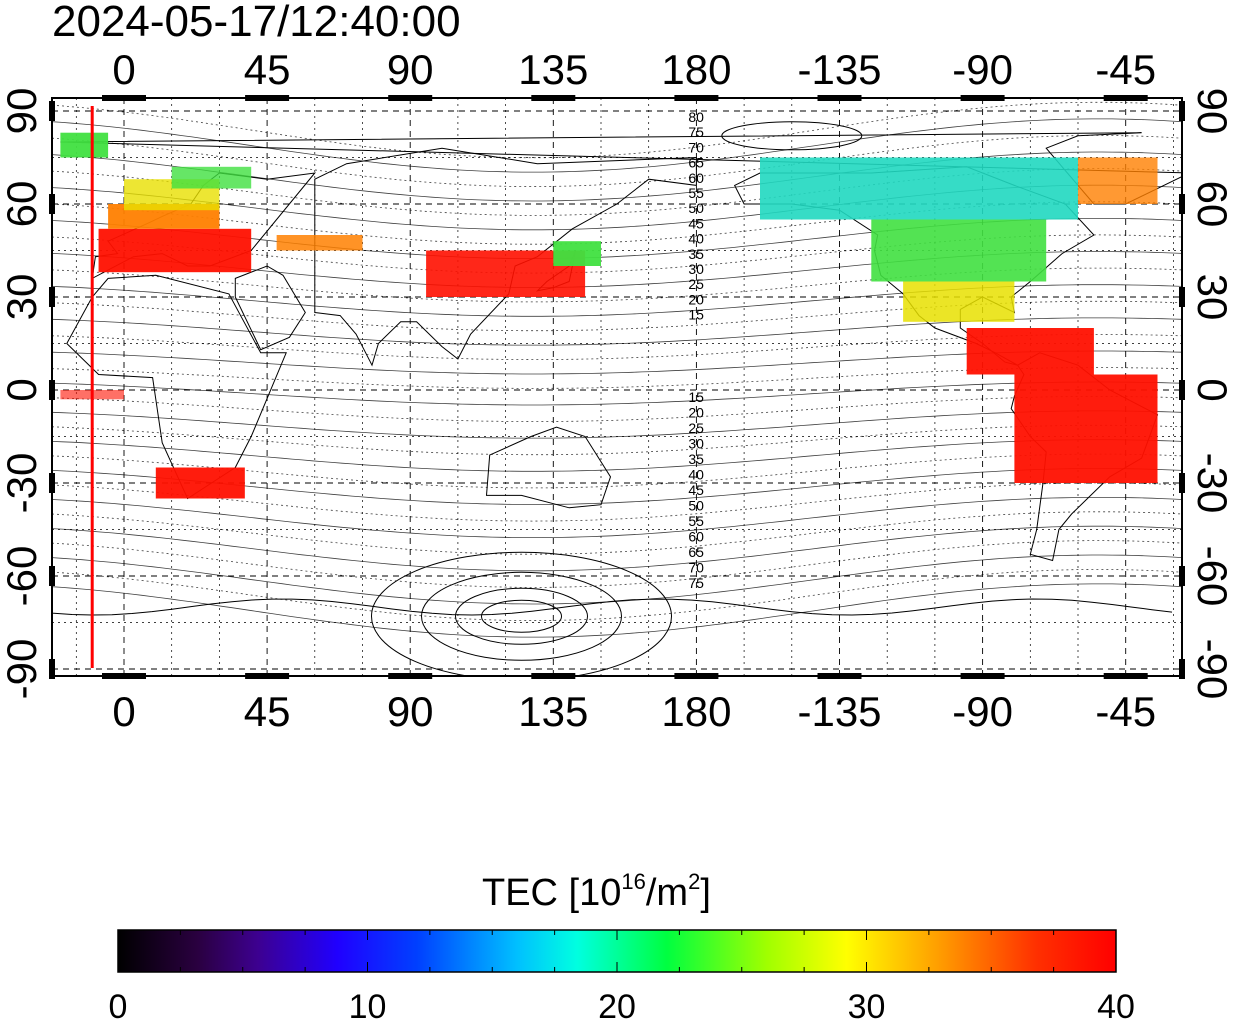  What do you see at coordinates (368, 1004) in the screenshot?
I see `colorbar-tick-label: 10` at bounding box center [368, 1004].